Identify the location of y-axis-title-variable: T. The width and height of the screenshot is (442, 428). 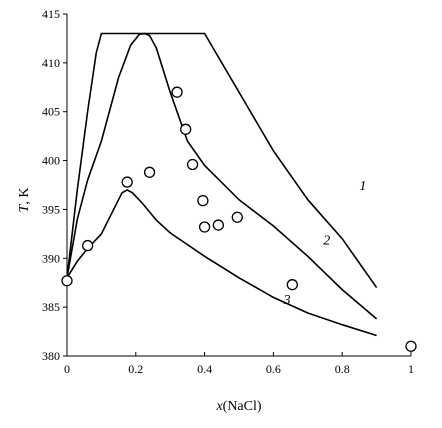
(24, 207).